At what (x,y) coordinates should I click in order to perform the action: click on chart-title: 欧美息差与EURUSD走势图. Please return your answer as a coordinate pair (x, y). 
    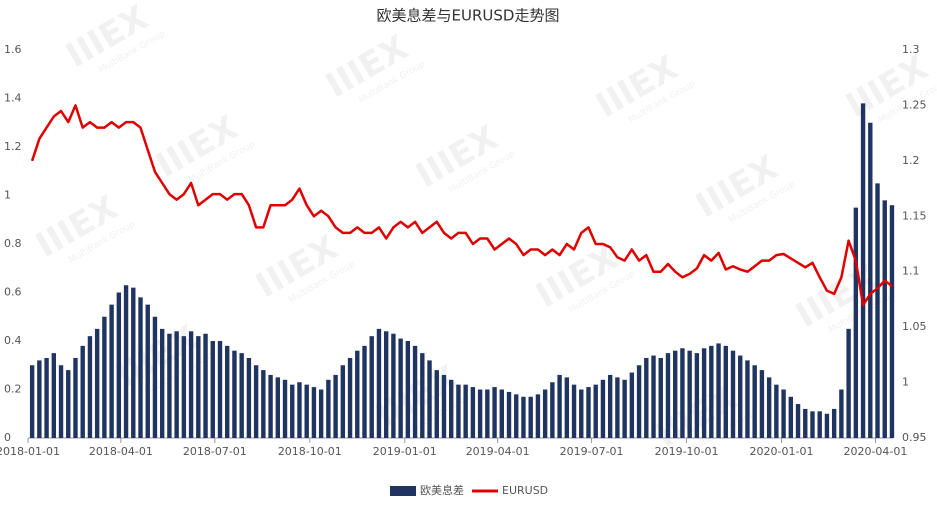
    Looking at the image, I should click on (468, 16).